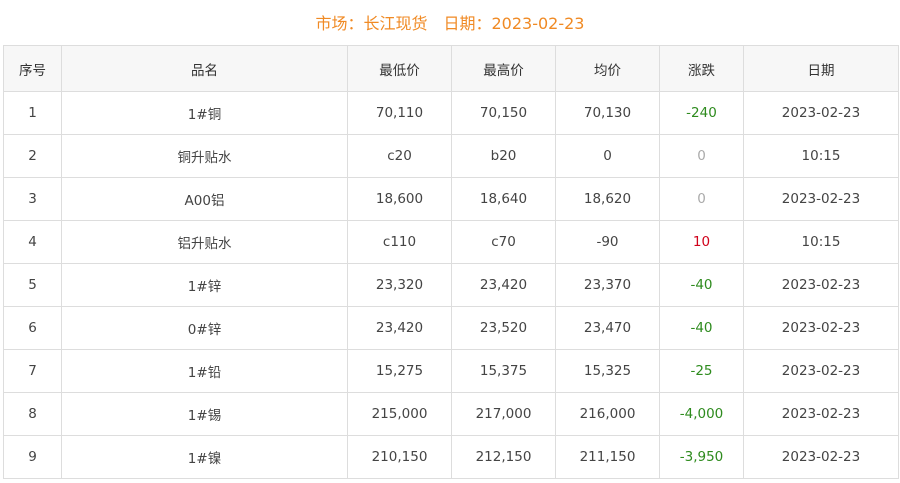  What do you see at coordinates (503, 113) in the screenshot?
I see `table-cell: 70,150` at bounding box center [503, 113].